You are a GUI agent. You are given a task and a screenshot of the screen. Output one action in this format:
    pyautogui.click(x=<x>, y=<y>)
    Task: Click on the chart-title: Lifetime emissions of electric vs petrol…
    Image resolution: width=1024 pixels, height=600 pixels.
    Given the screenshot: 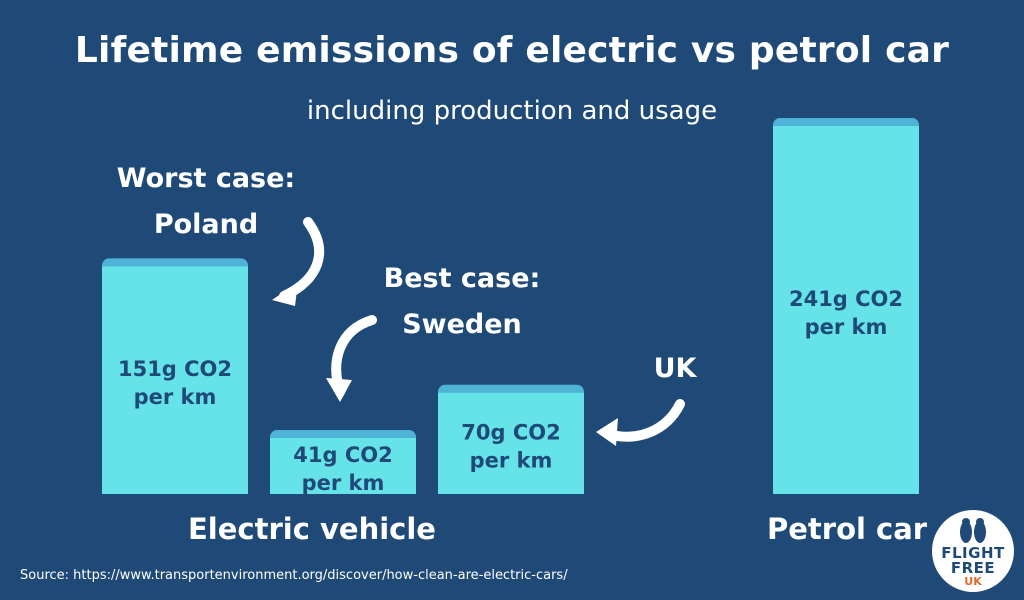 What is the action you would take?
    pyautogui.click(x=512, y=50)
    